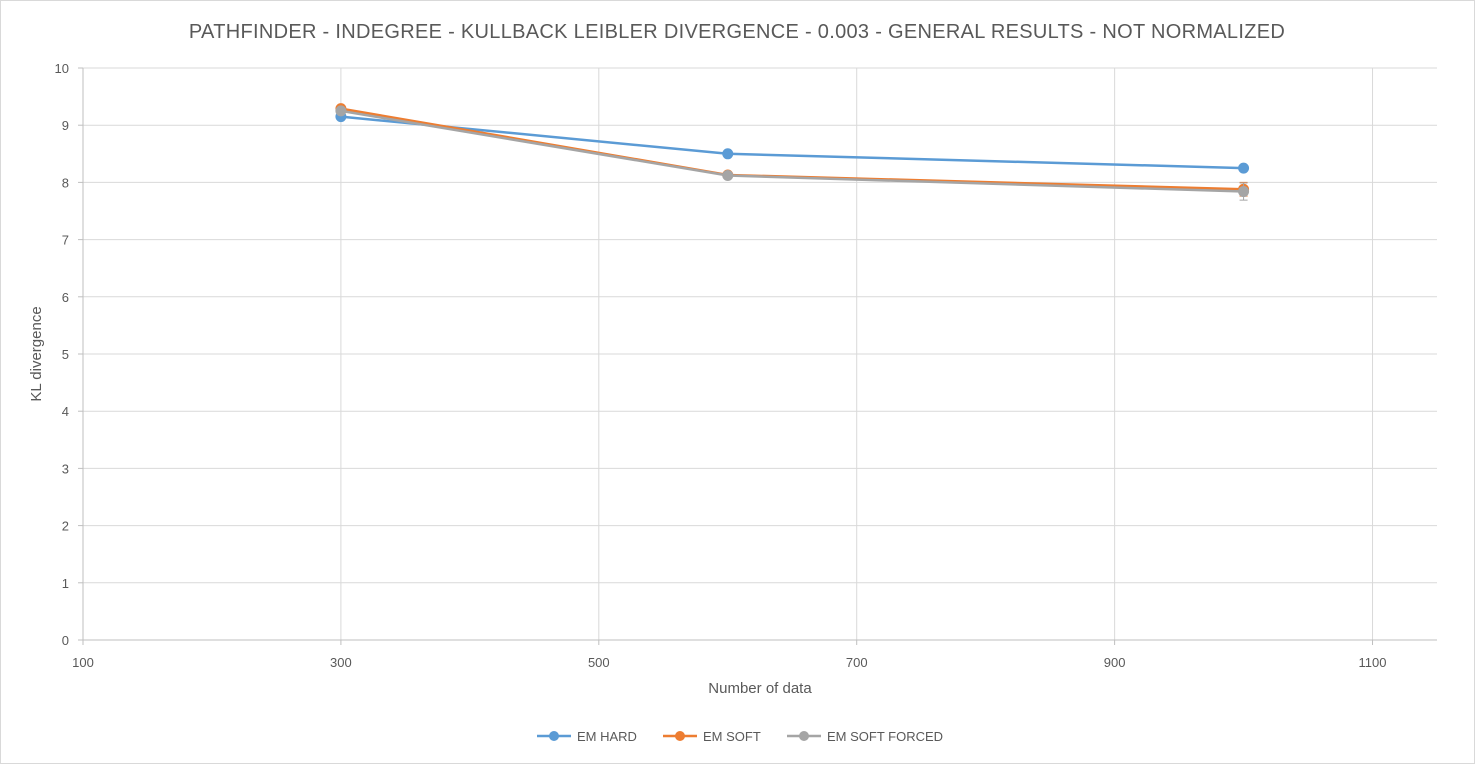 This screenshot has width=1475, height=764. I want to click on y-tick-label: 0, so click(65, 640).